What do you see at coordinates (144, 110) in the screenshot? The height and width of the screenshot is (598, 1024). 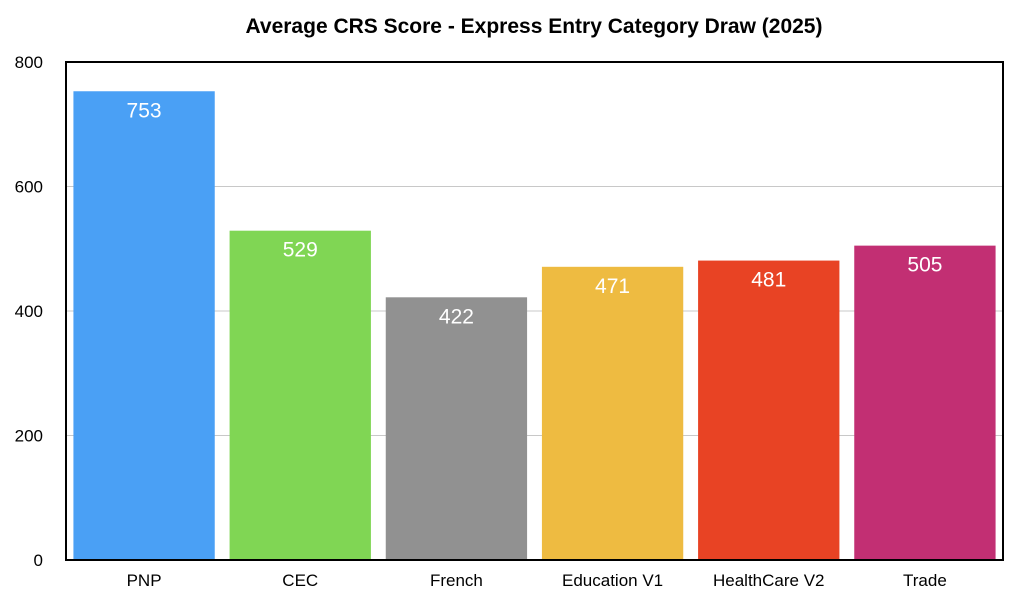 I see `data-label-pnp: 753` at bounding box center [144, 110].